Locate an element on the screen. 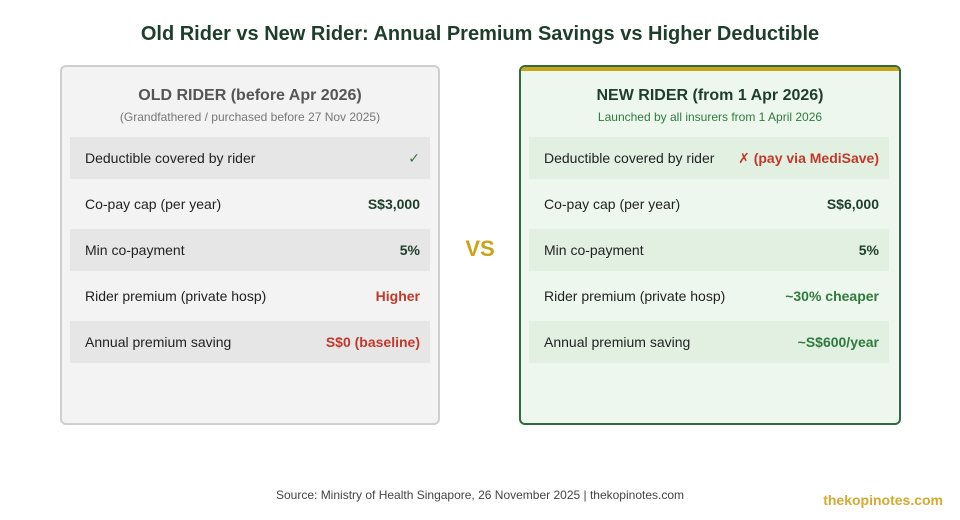 This screenshot has height=520, width=960. row-value: S$6,000 is located at coordinates (852, 204).